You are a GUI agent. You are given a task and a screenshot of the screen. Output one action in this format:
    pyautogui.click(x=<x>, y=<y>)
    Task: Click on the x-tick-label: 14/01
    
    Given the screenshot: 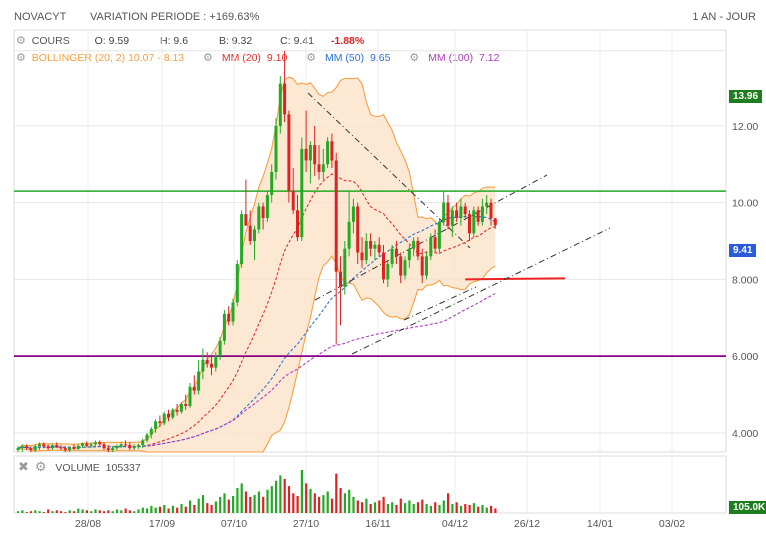 What is the action you would take?
    pyautogui.click(x=600, y=524)
    